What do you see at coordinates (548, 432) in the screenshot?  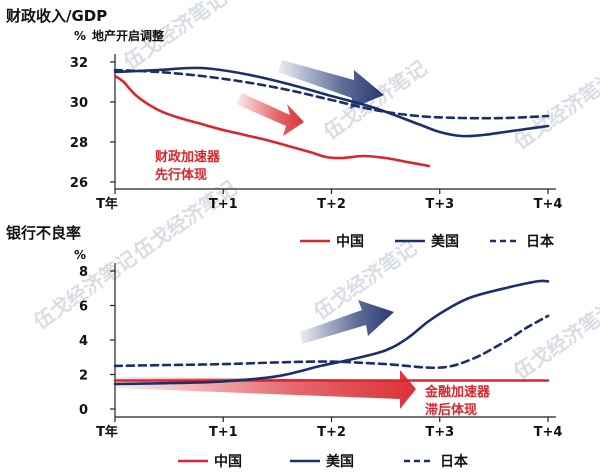 I see `bottom-x-tick-label: T+4` at bounding box center [548, 432].